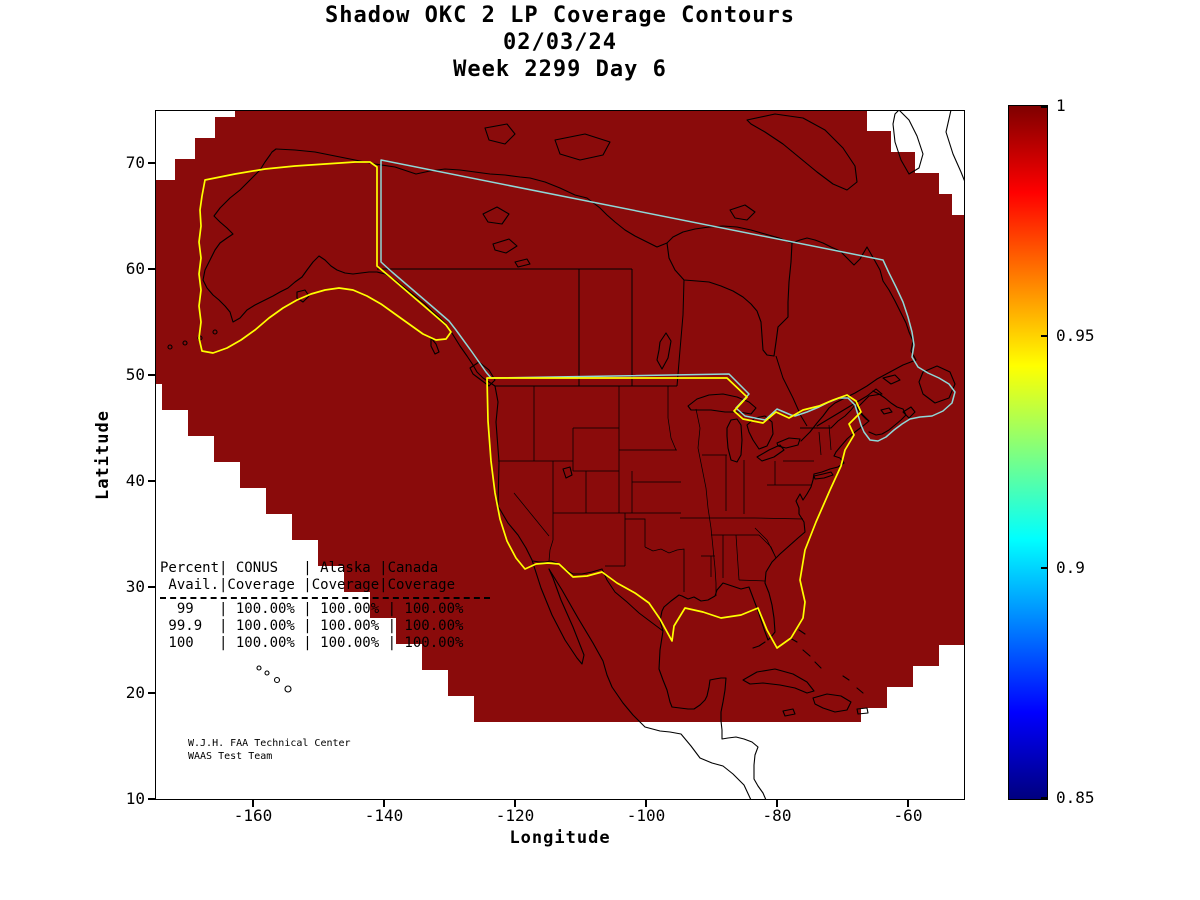 Image resolution: width=1200 pixels, height=900 pixels. What do you see at coordinates (646, 815) in the screenshot?
I see `x-tick-label: -100` at bounding box center [646, 815].